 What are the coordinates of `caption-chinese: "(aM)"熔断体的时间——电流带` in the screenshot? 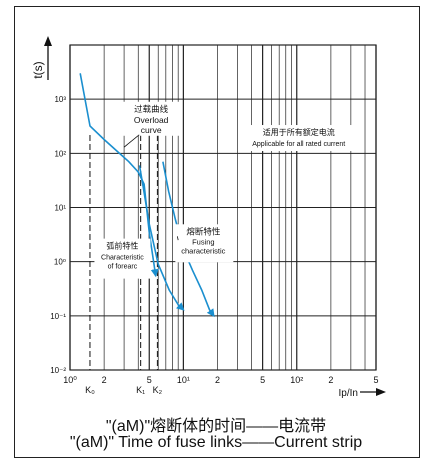 It's located at (216, 426).